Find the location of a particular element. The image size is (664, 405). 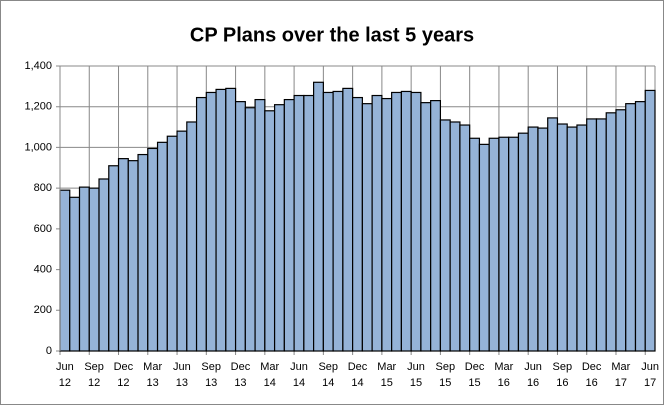

x-tick-label: Mar 16 is located at coordinates (503, 375).